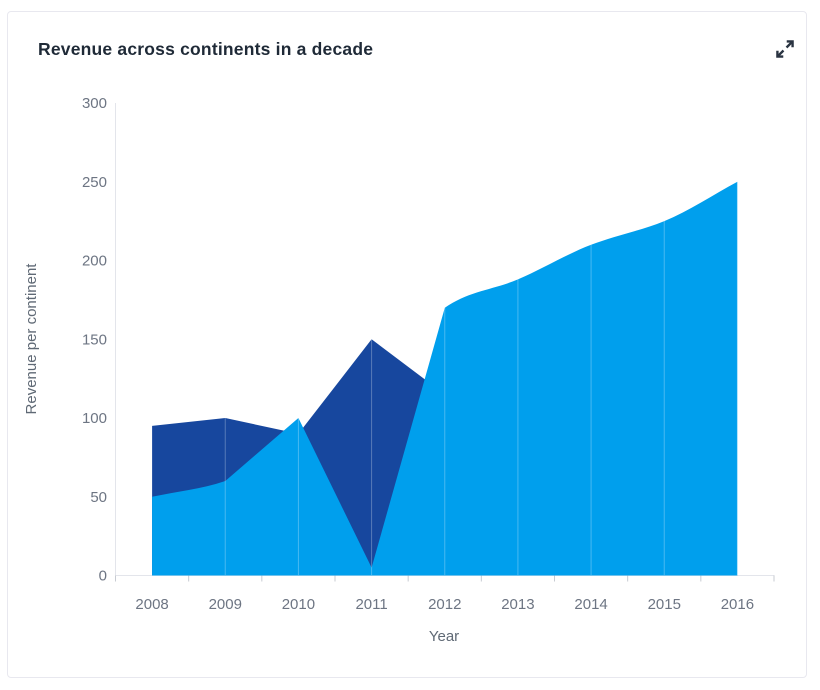 The image size is (820, 690). Describe the element at coordinates (225, 604) in the screenshot. I see `x-tick-label: 2009` at that location.